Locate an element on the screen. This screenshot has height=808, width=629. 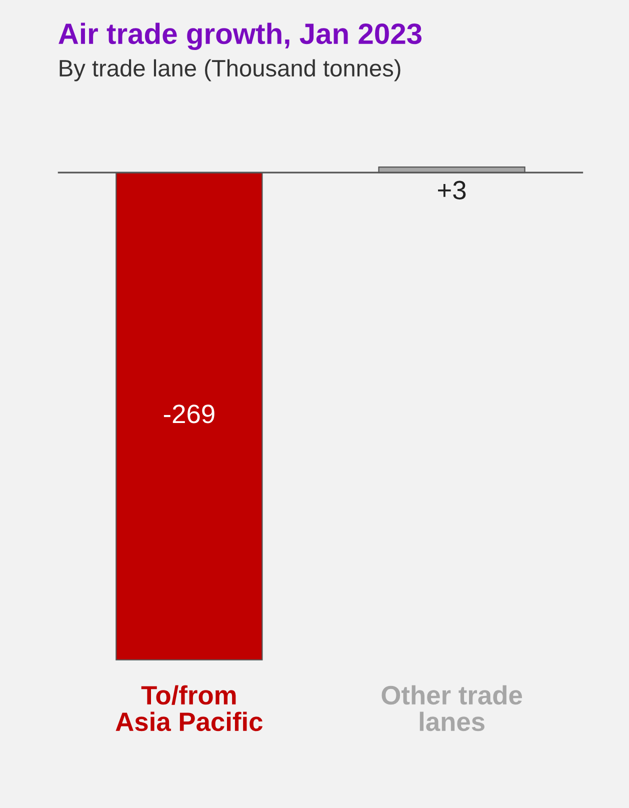
data-label: -269 is located at coordinates (189, 414).